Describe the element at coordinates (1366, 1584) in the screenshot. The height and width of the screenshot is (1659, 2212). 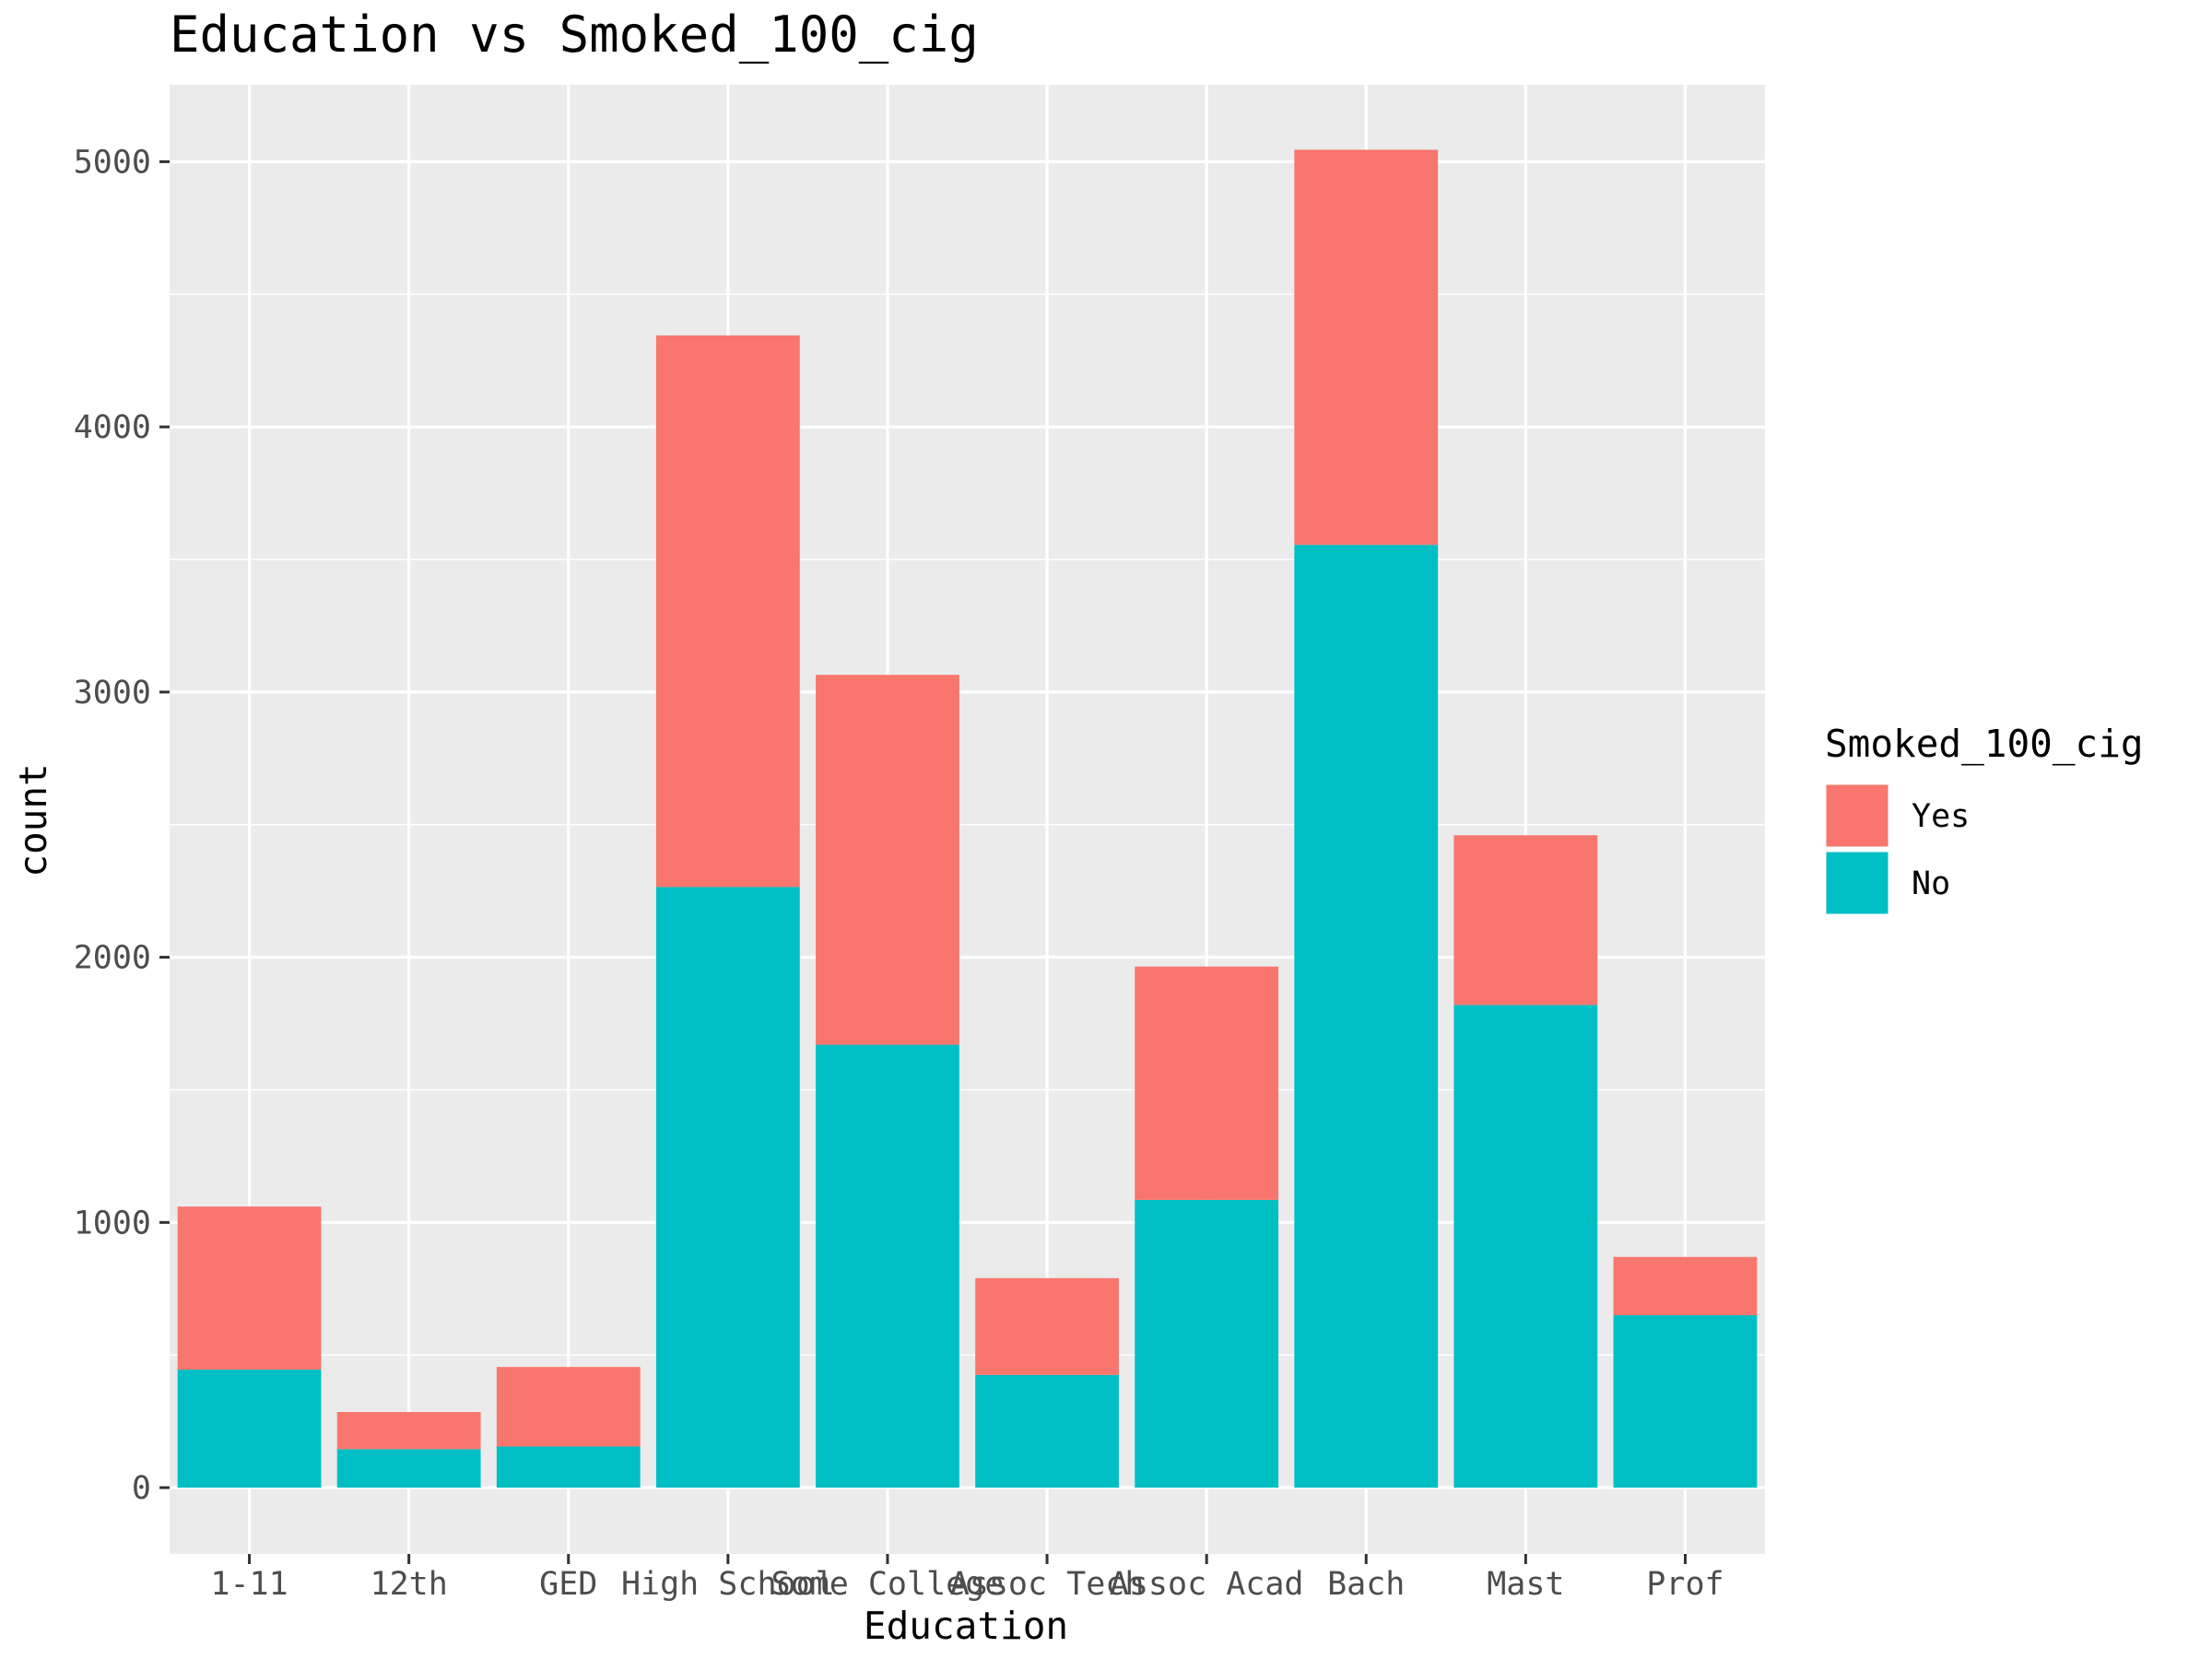
I see `x-tick-label: Bach` at that location.